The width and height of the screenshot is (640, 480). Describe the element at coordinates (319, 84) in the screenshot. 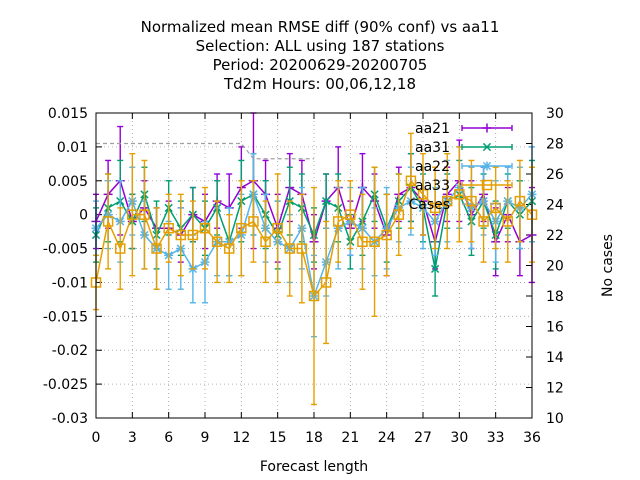

I see `title-line: Td2m Hours: 00,06,12,18` at that location.